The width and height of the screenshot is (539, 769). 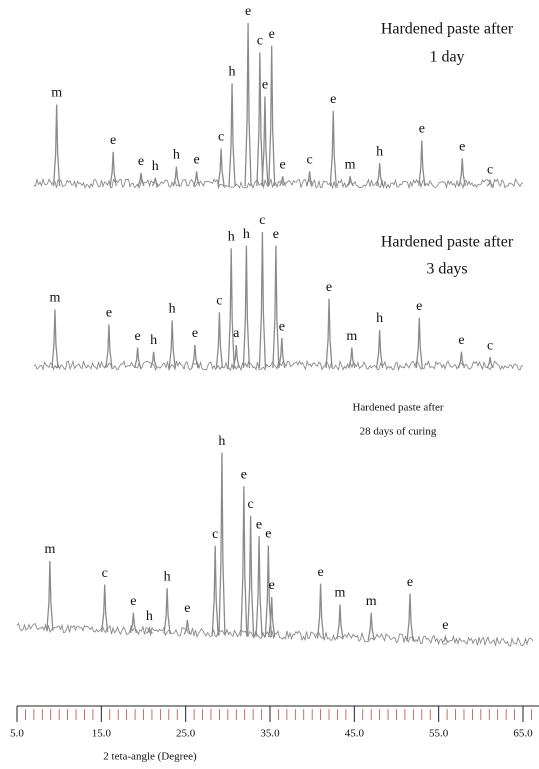 I want to click on x-axis-label: 2 teta-angle (Degree), so click(x=150, y=757).